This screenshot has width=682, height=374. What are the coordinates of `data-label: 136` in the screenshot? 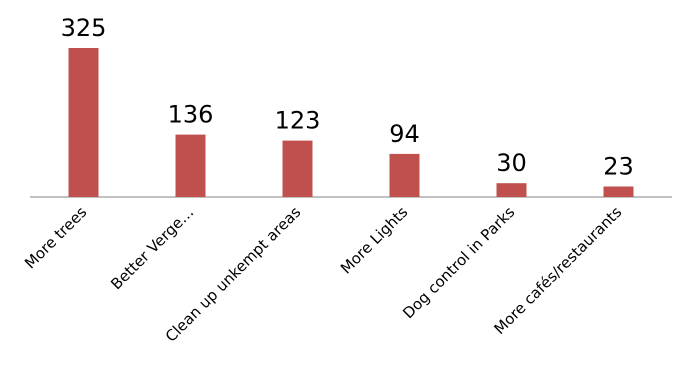 It's located at (191, 115).